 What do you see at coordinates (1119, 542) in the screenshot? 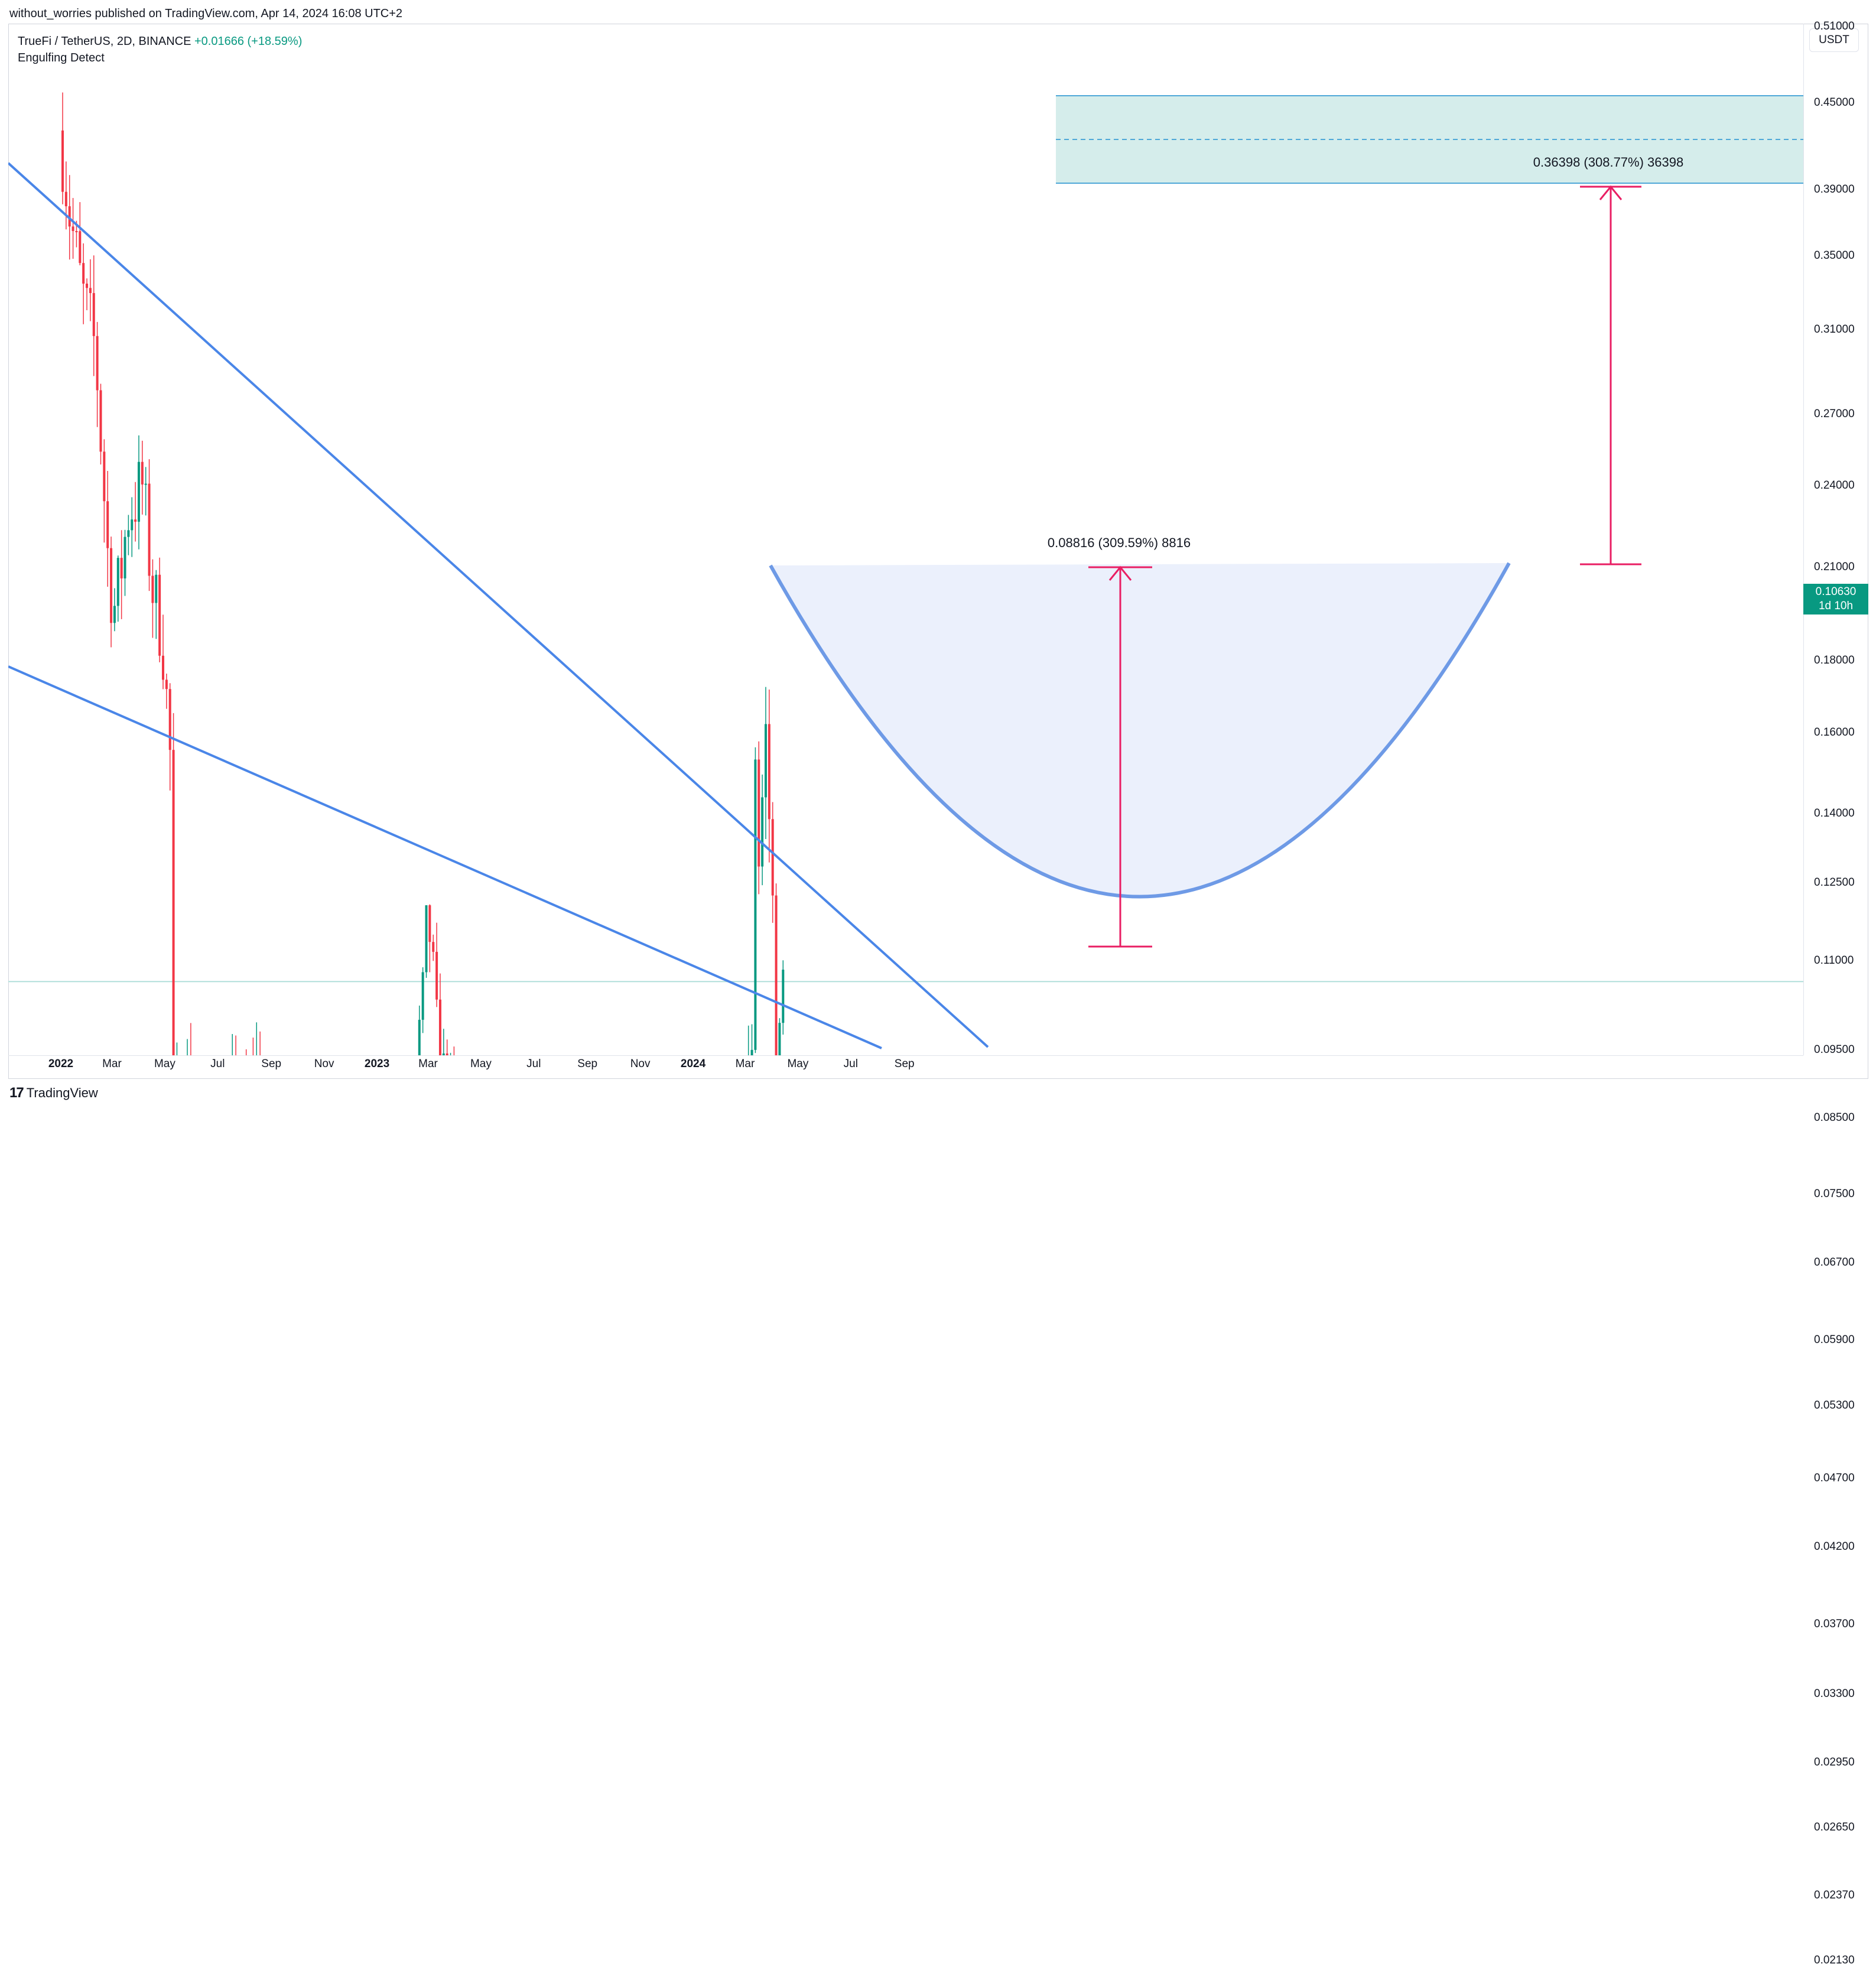
I see `cup-measure-label: 0.08816 (309.59%) 8816` at bounding box center [1119, 542].